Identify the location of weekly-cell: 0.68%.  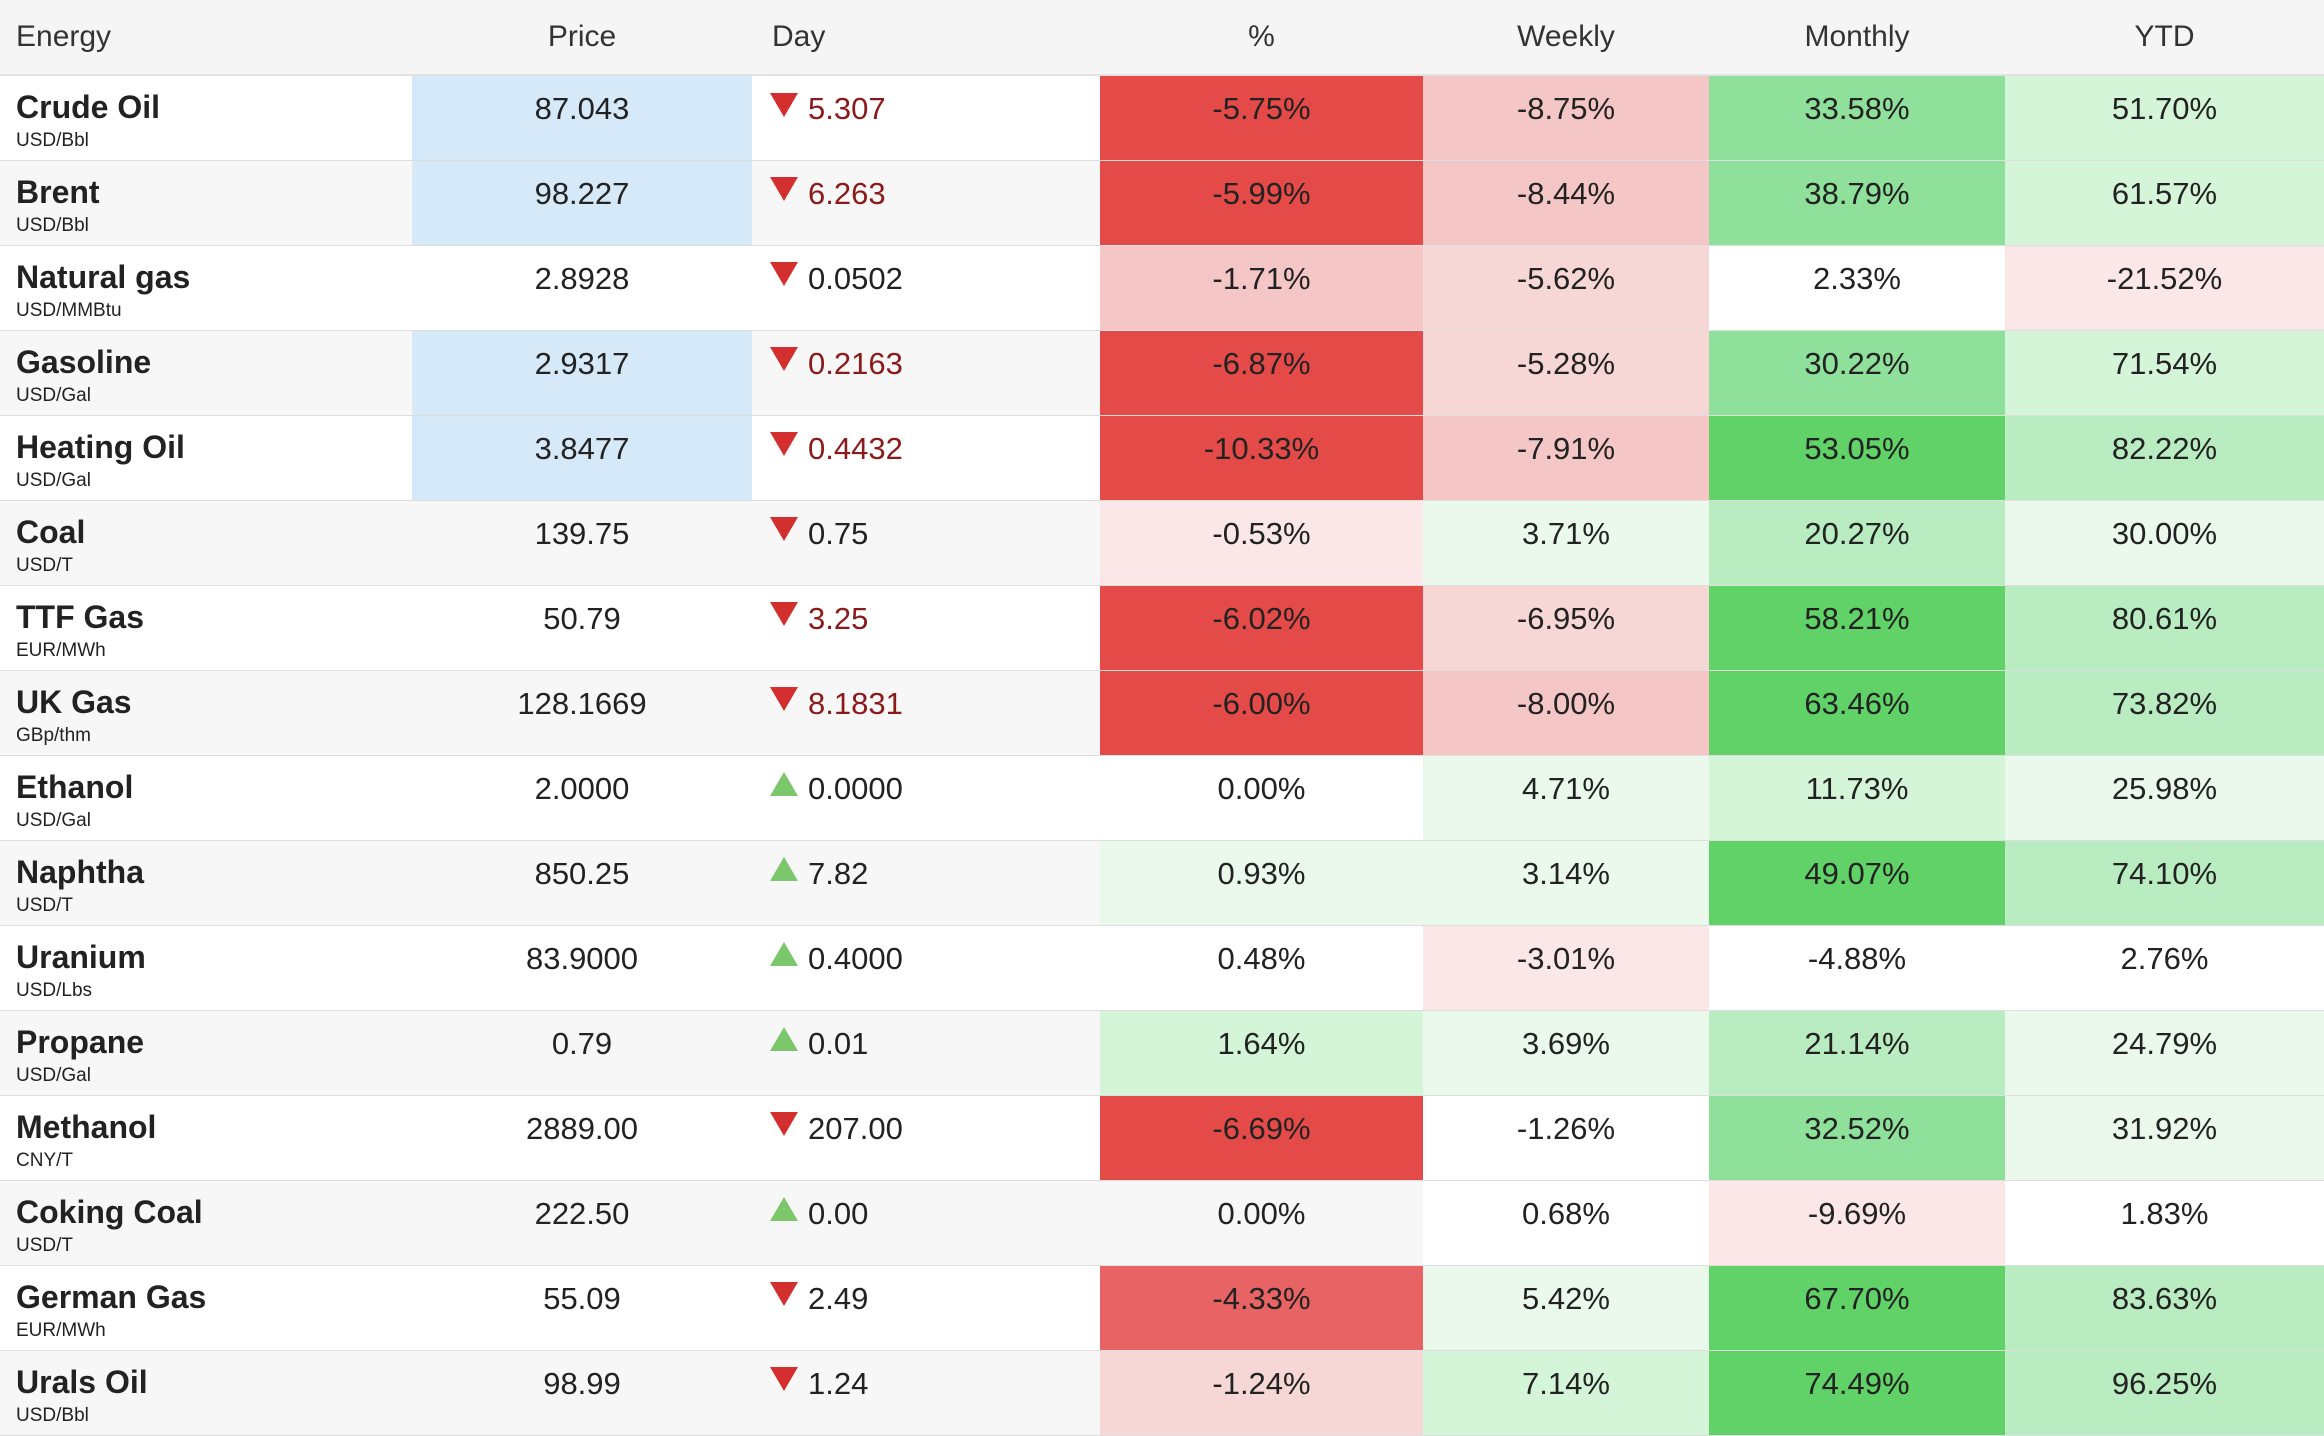
(1566, 1222).